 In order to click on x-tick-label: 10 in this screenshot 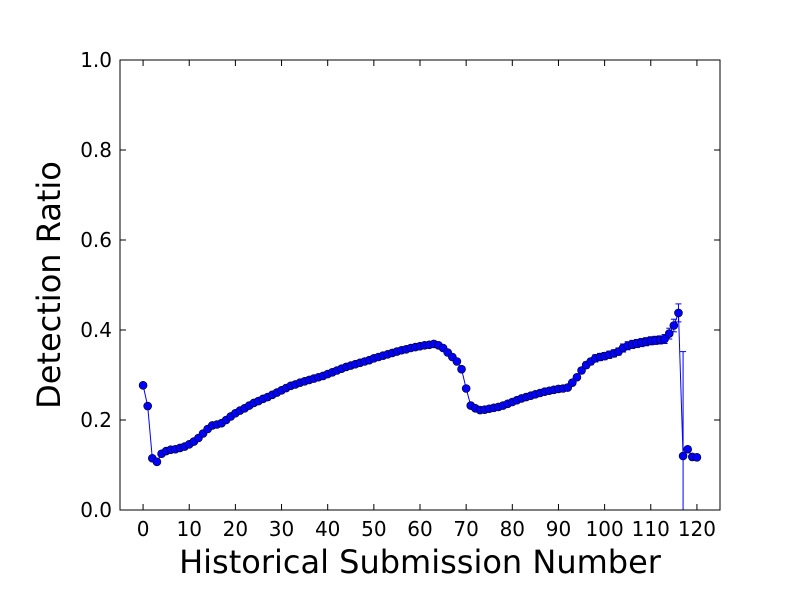, I will do `click(189, 529)`.